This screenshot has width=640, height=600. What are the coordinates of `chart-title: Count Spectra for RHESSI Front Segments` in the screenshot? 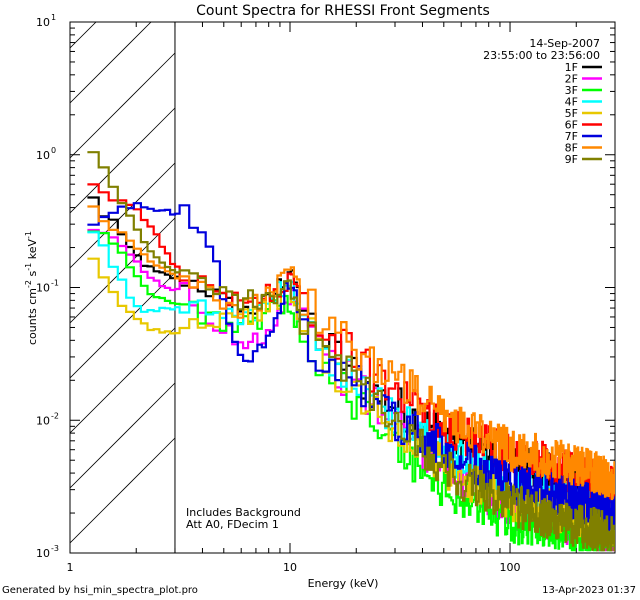 It's located at (343, 11).